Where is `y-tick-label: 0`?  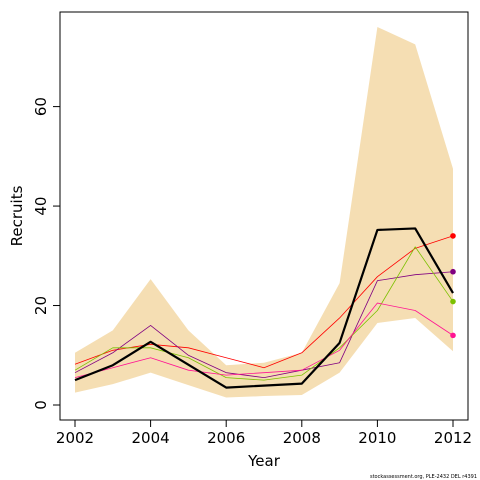
y-tick-label: 0 is located at coordinates (41, 405).